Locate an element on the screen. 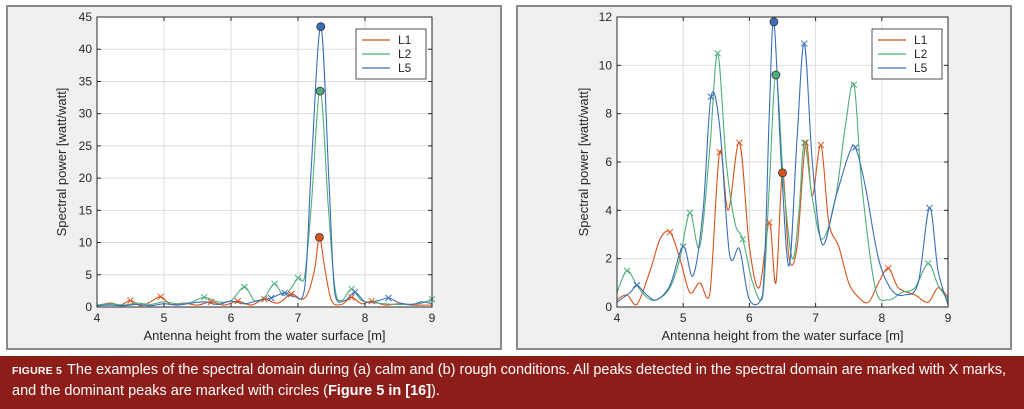  y-tick-label: 8 is located at coordinates (608, 114).